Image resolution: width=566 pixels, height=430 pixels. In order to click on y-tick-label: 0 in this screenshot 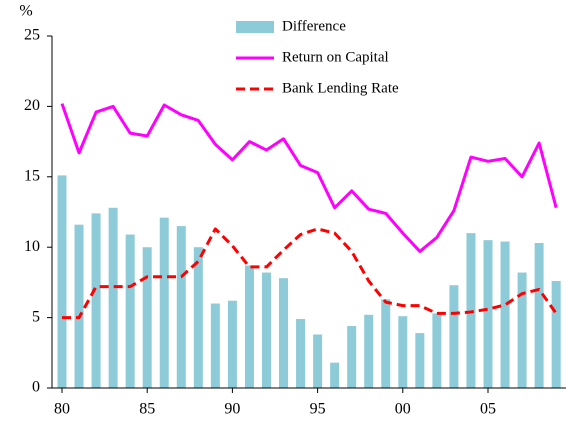, I will do `click(36, 387)`.